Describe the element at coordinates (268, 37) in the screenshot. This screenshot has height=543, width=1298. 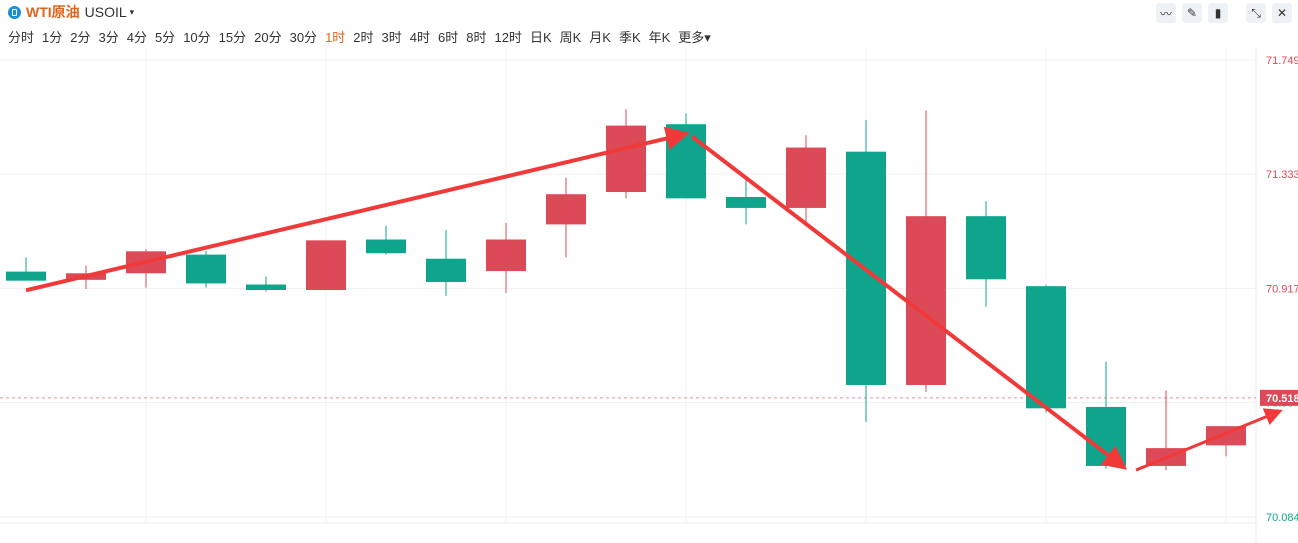
I see `interval-tab: 20分` at that location.